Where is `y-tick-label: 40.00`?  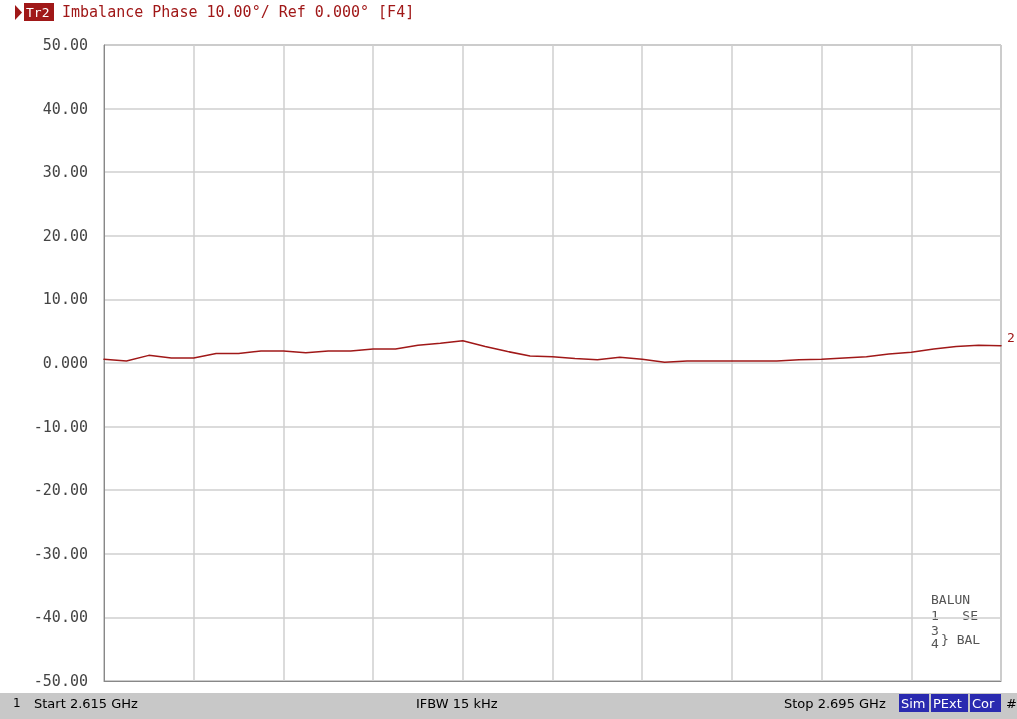
y-tick-label: 40.00 is located at coordinates (65, 108).